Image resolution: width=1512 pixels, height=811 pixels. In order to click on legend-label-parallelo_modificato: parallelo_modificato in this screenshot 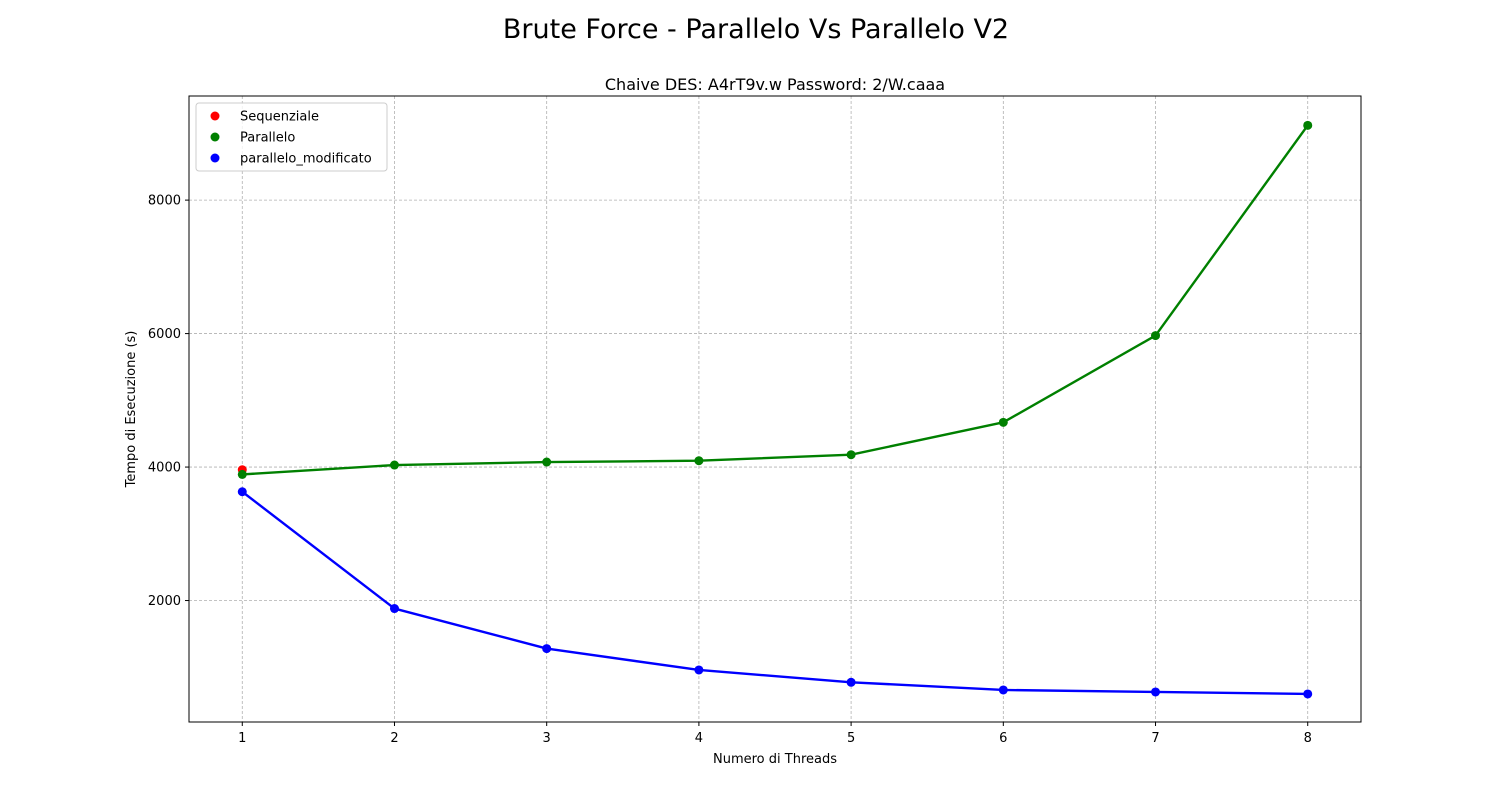, I will do `click(306, 159)`.